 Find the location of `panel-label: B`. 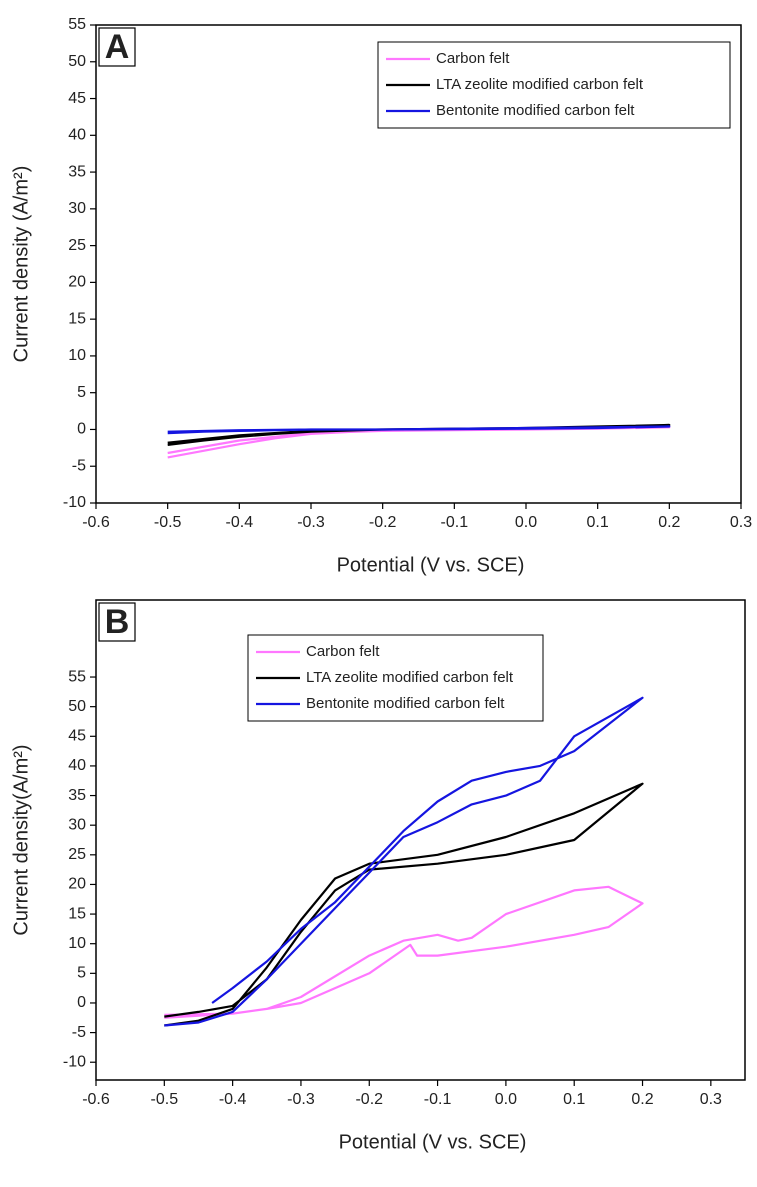

panel-label: B is located at coordinates (117, 622).